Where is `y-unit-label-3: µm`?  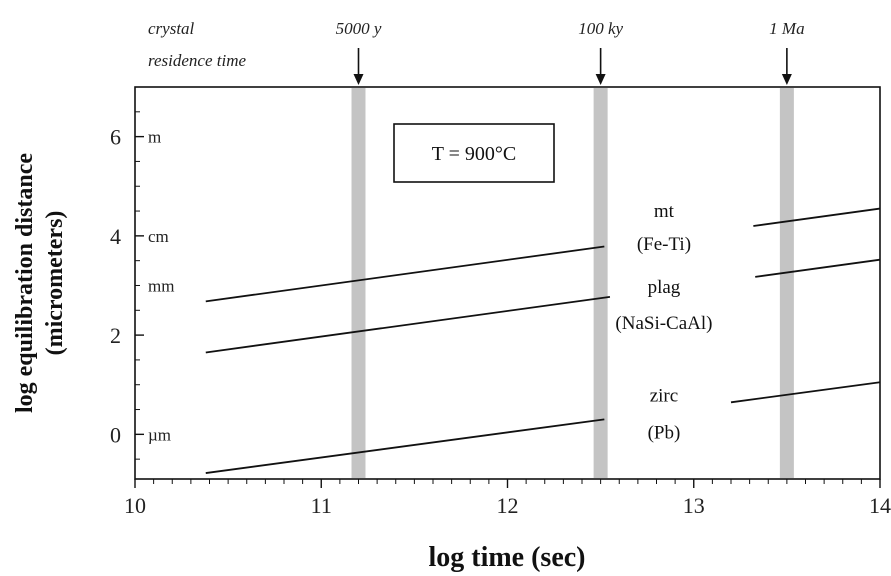
y-unit-label-3: µm is located at coordinates (159, 434).